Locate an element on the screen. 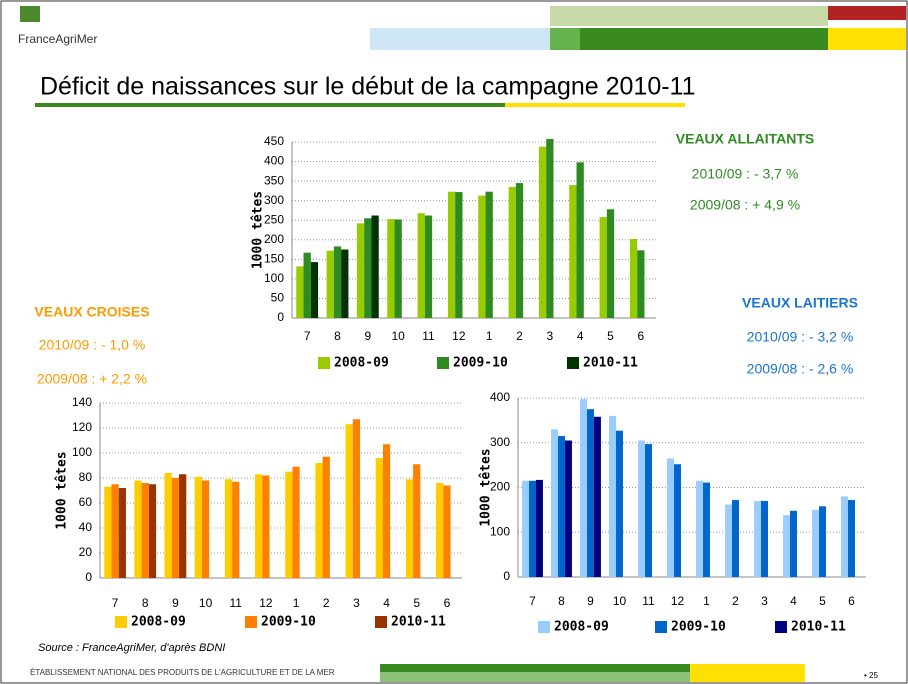 The width and height of the screenshot is (908, 684). x-tick-label: 2 is located at coordinates (735, 601).